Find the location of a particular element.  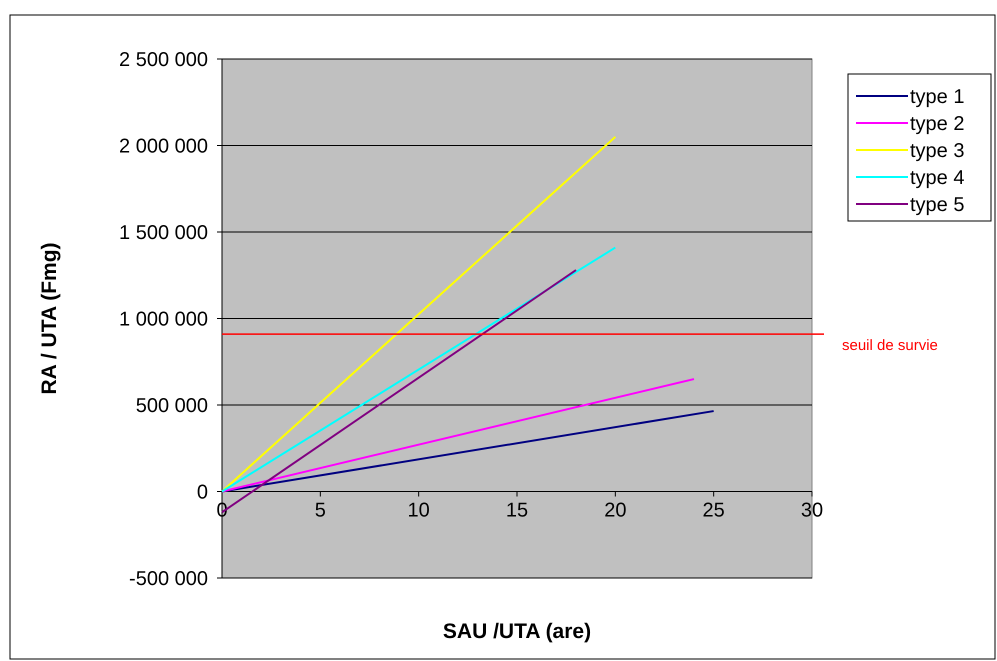

x-tick-label: 5 is located at coordinates (320, 511).